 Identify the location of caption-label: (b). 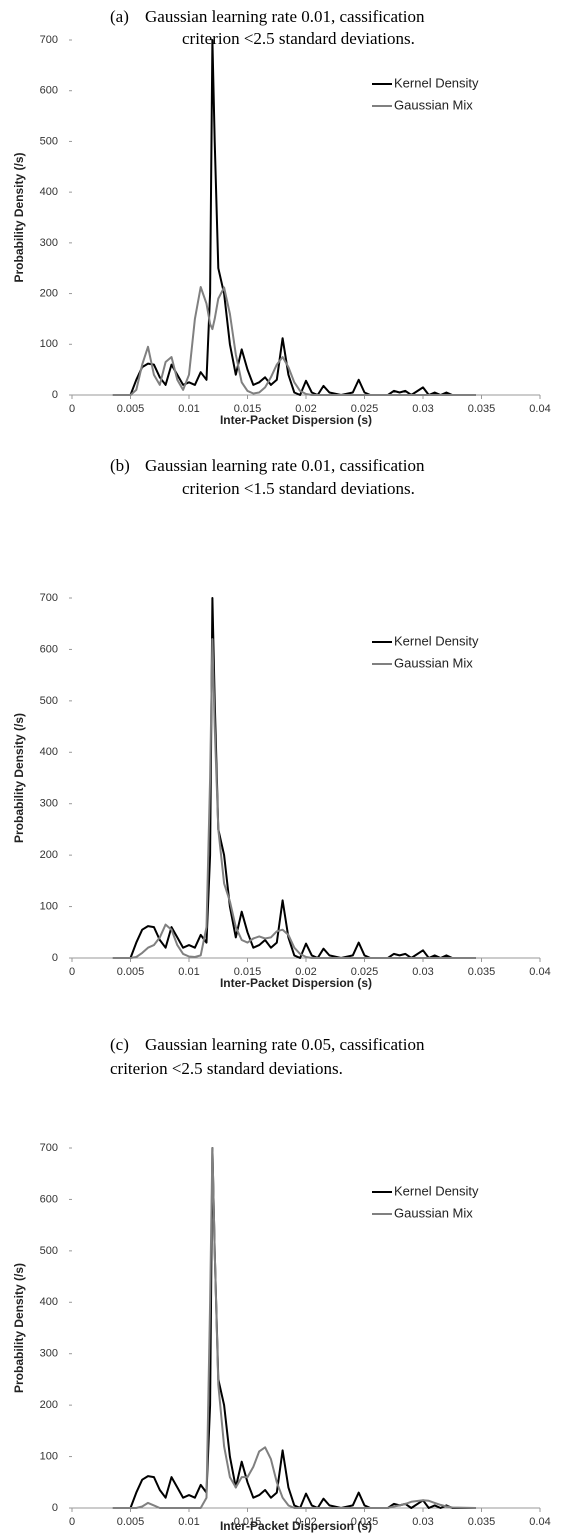
(120, 465).